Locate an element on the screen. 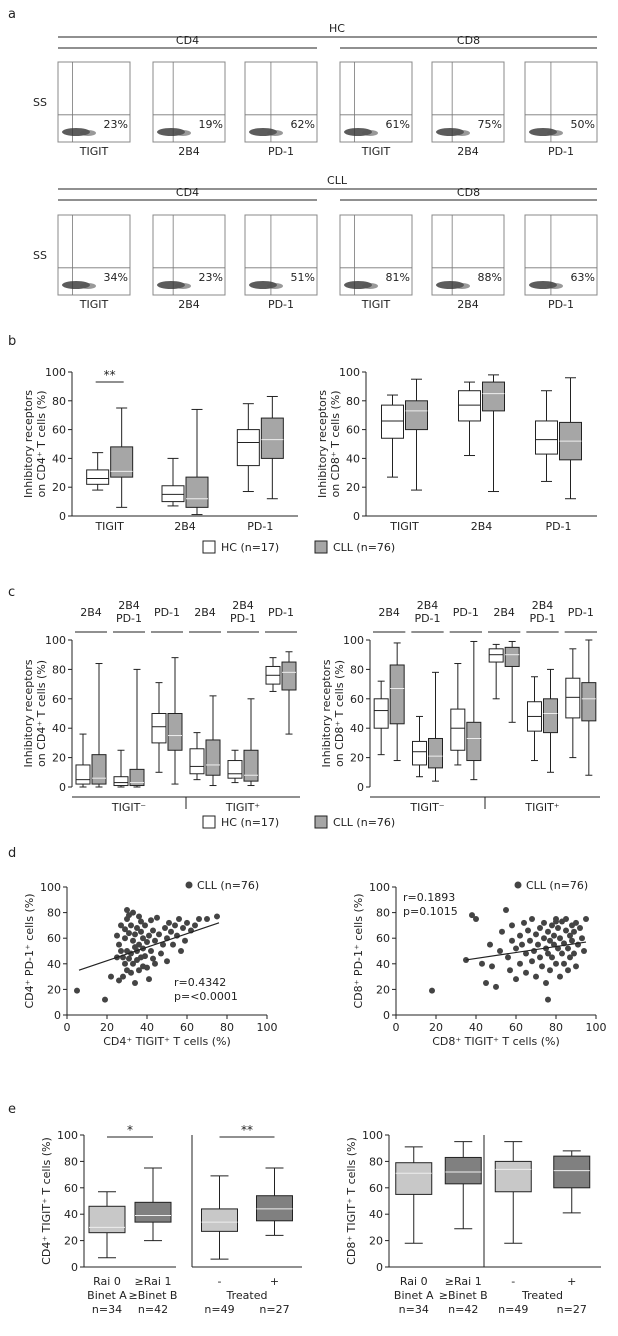  b-chart1-ylabel: on CD8⁺ T cells (%) is located at coordinates (335, 443).